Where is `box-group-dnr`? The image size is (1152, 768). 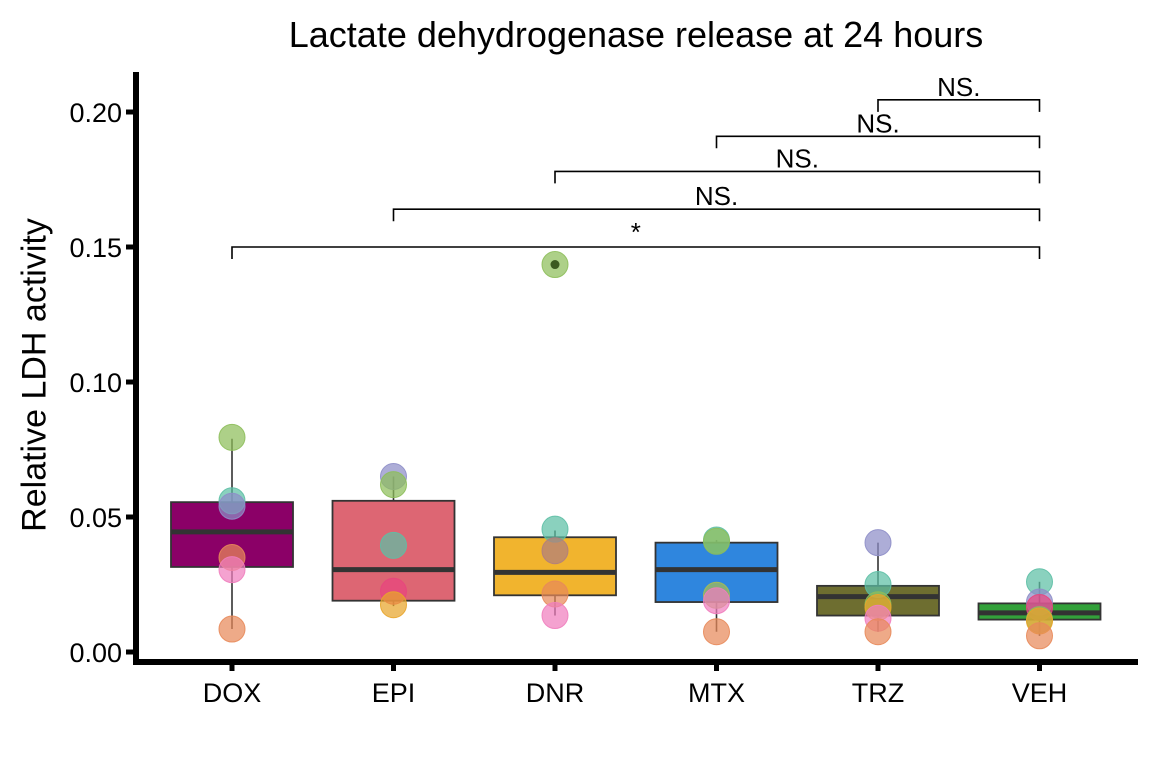
box-group-dnr is located at coordinates (555, 440).